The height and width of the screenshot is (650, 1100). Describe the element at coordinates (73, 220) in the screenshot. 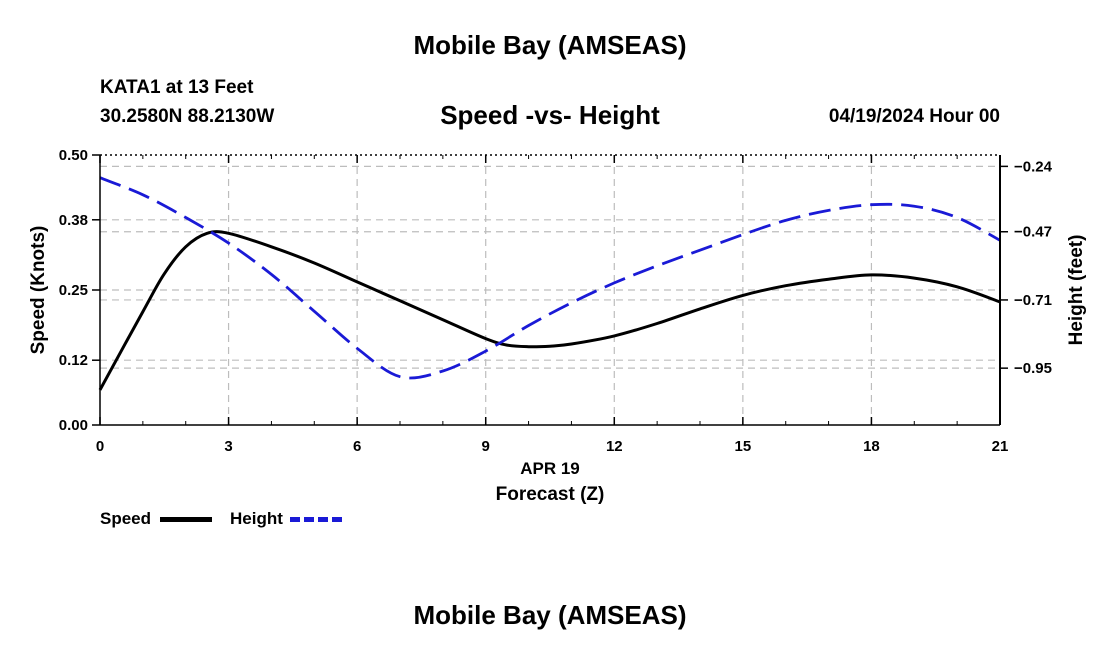

I see `y-left-tick-label: 0.38` at that location.